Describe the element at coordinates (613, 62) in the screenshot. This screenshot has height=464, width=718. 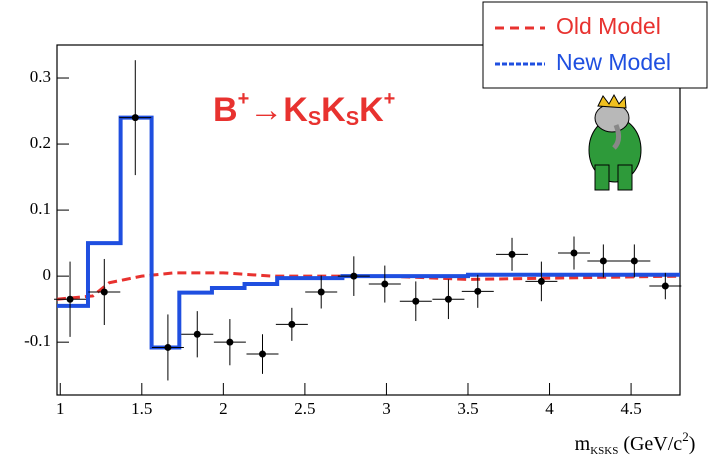
I see `legend-label: New Model` at that location.